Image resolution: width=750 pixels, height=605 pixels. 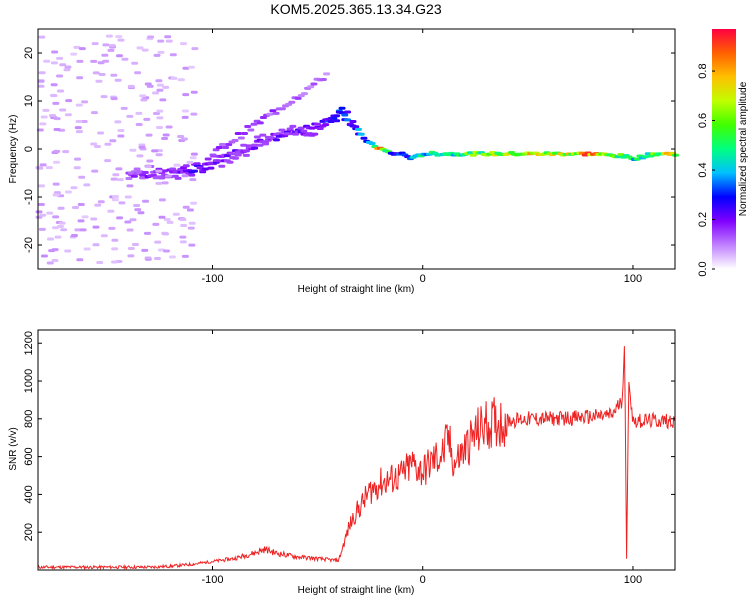 I want to click on spectrogram-ytick-label: -20, so click(x=29, y=245).